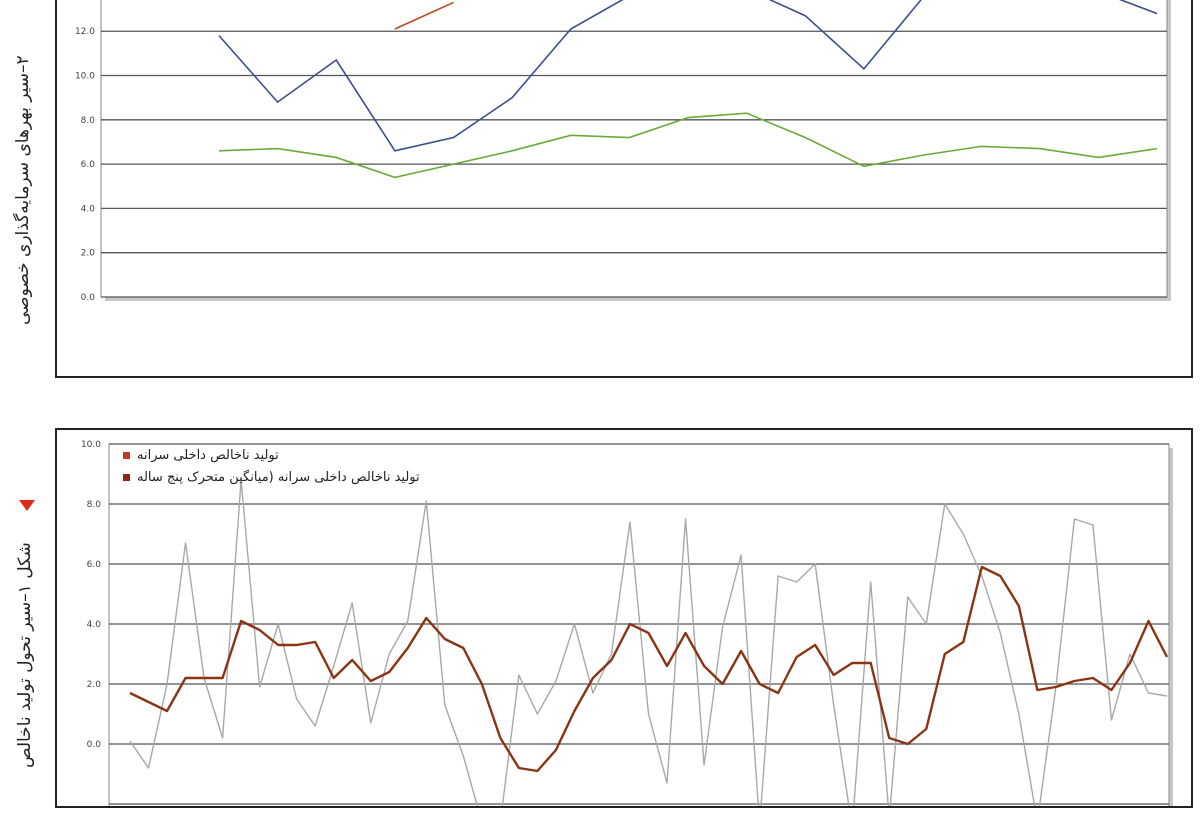 This screenshot has width=1200, height=815. I want to click on red-arrow-icon, so click(27, 505).